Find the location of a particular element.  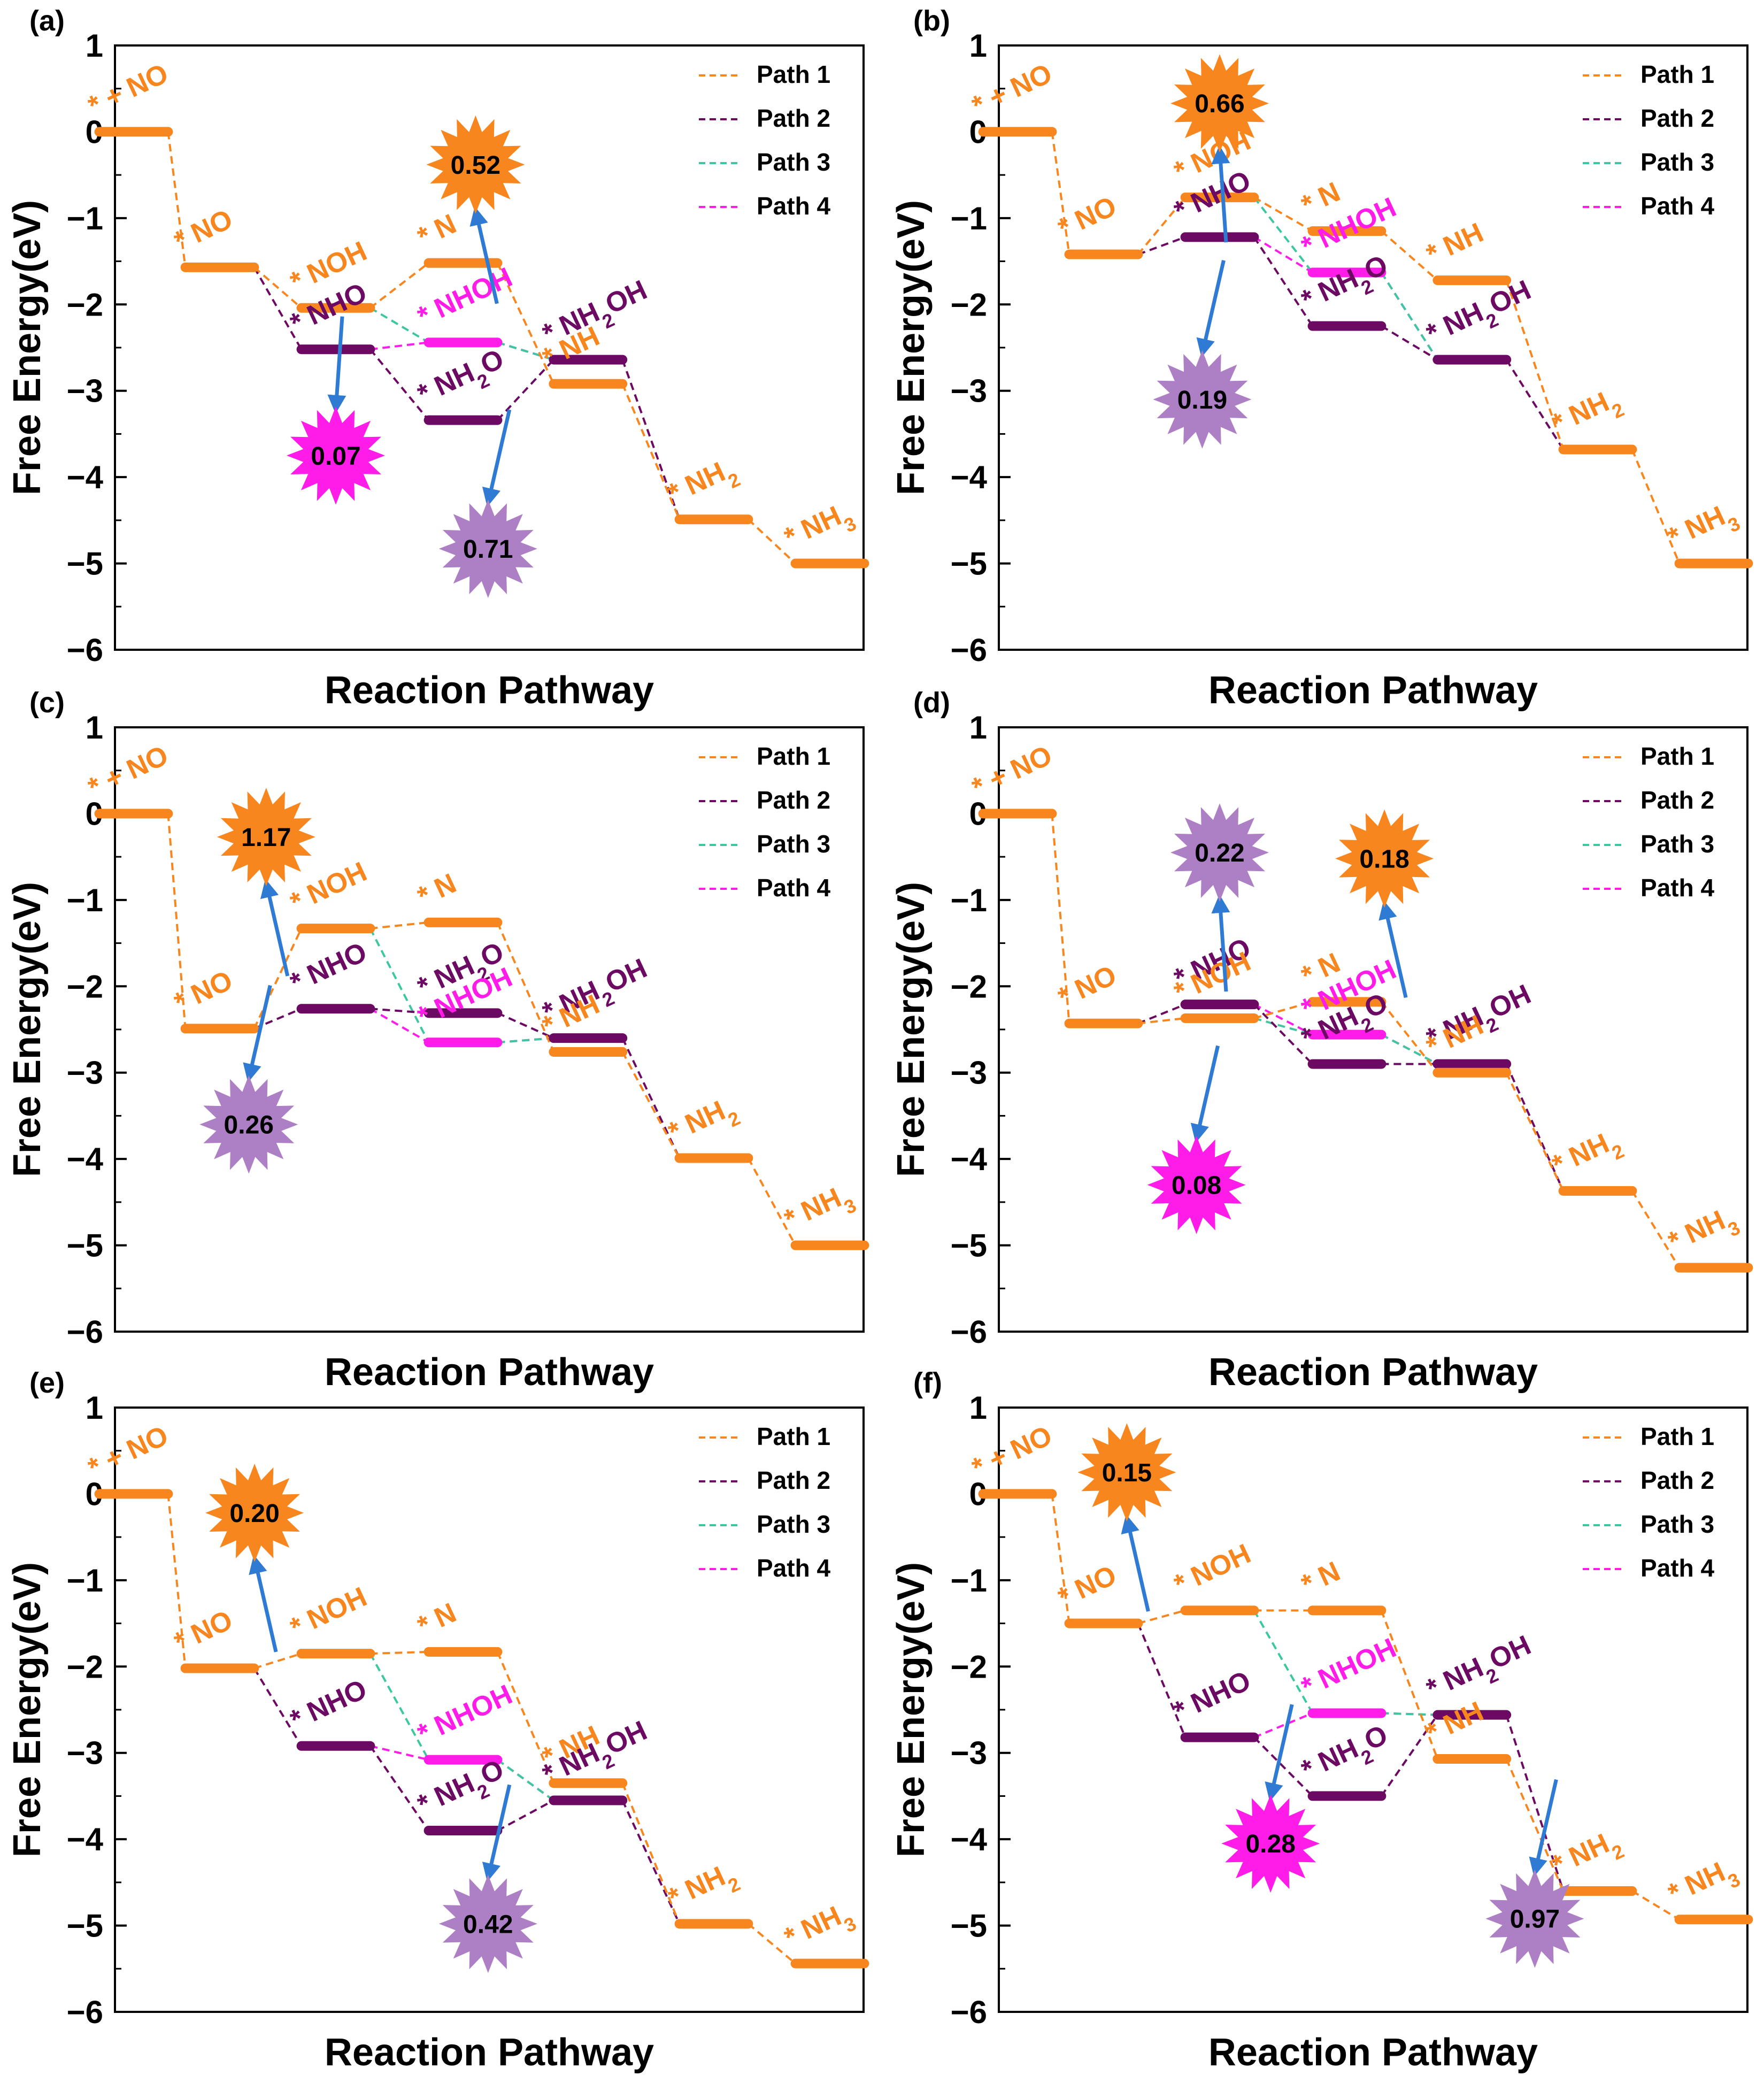

species-label: * NH is located at coordinates (1455, 1722).